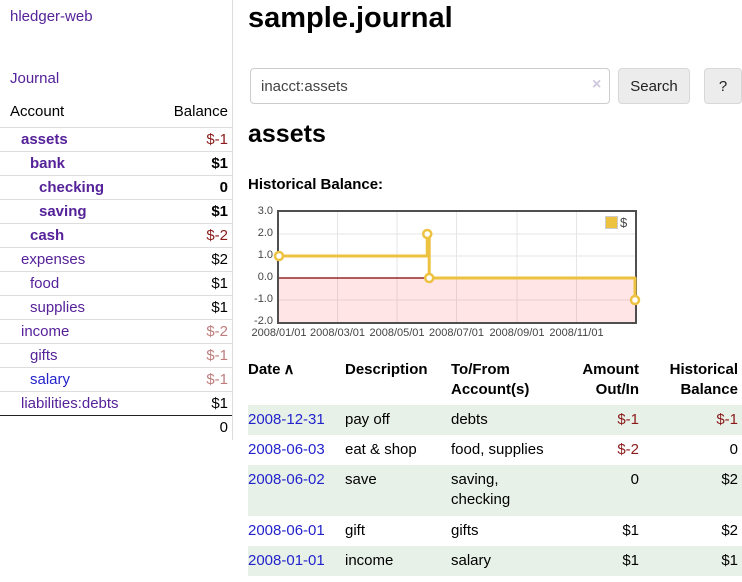 Image resolution: width=742 pixels, height=582 pixels. I want to click on register-description: save, so click(361, 479).